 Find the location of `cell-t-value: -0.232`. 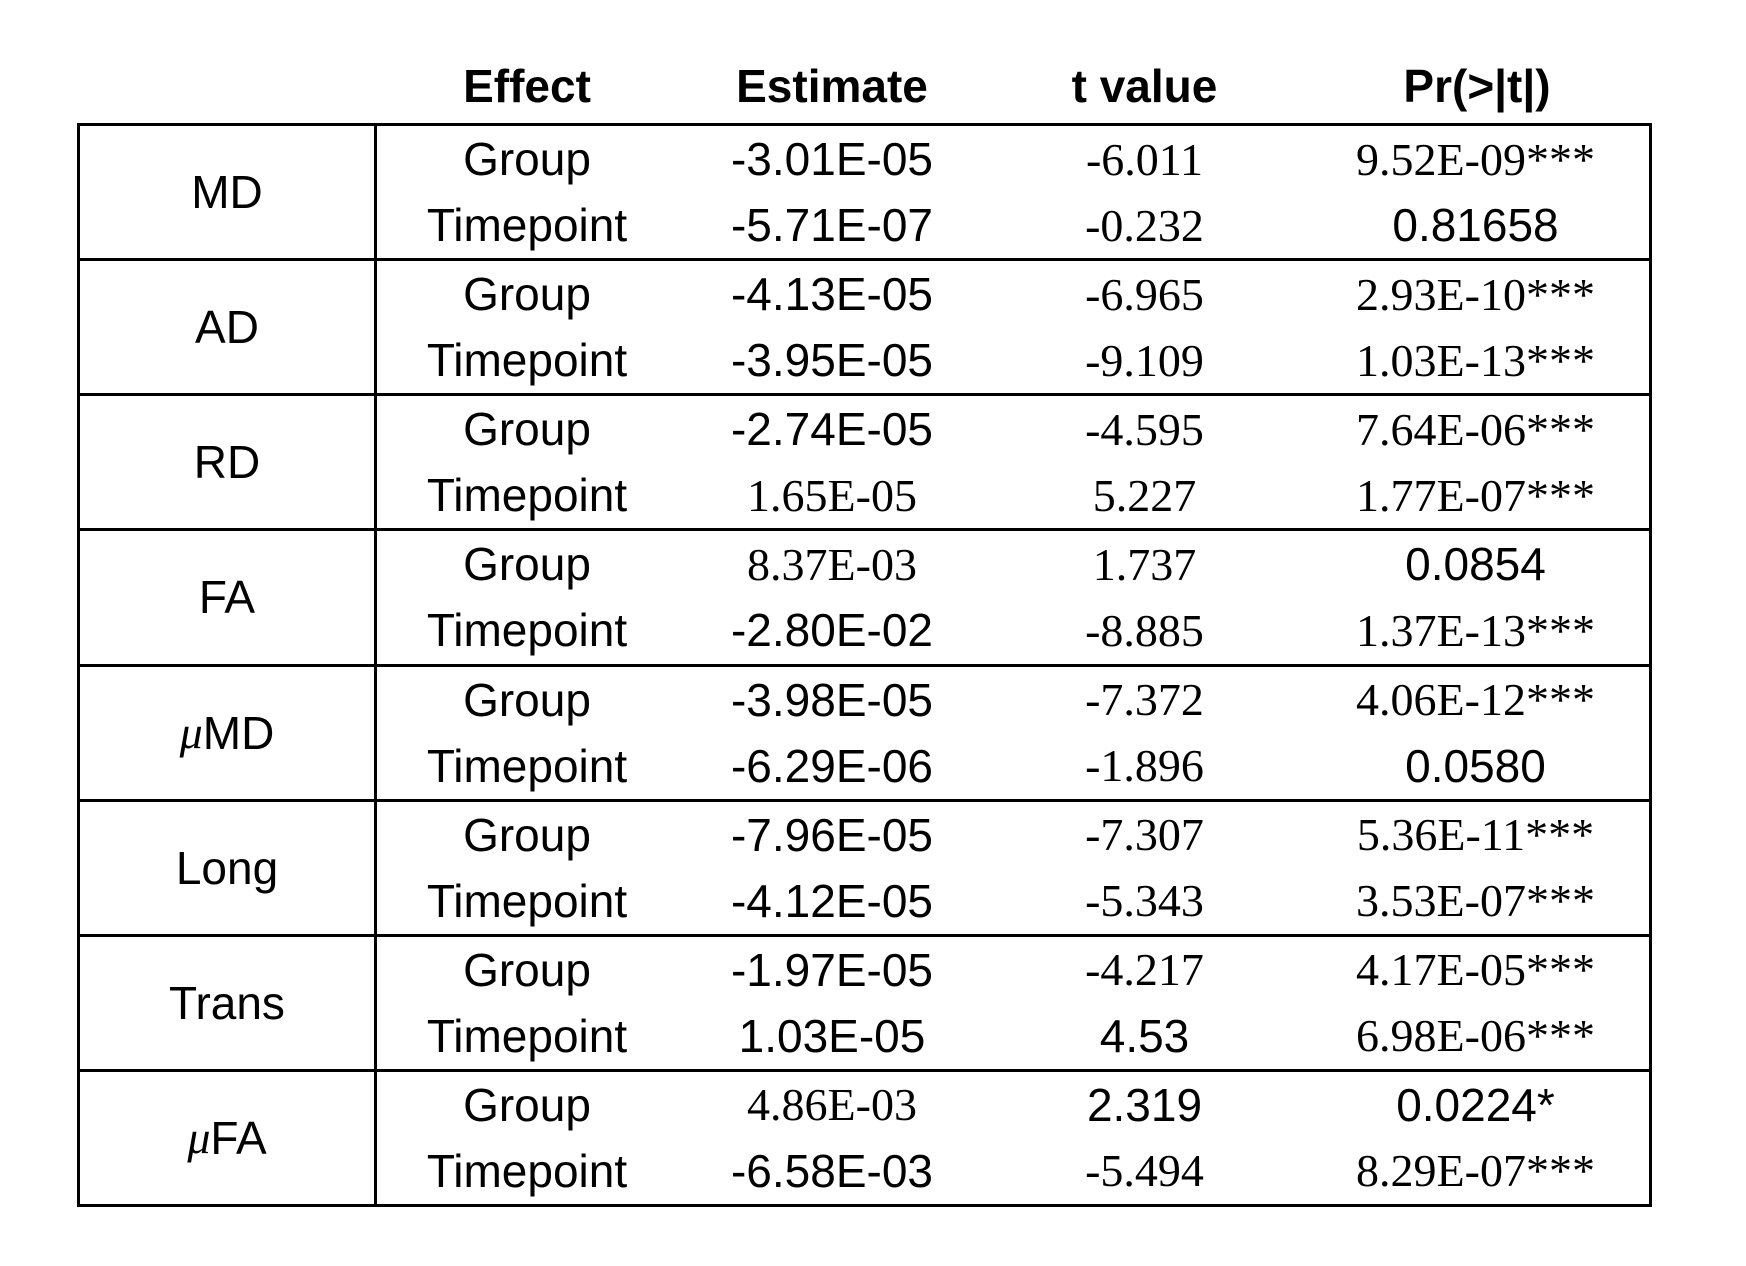

cell-t-value: -0.232 is located at coordinates (1144, 225).